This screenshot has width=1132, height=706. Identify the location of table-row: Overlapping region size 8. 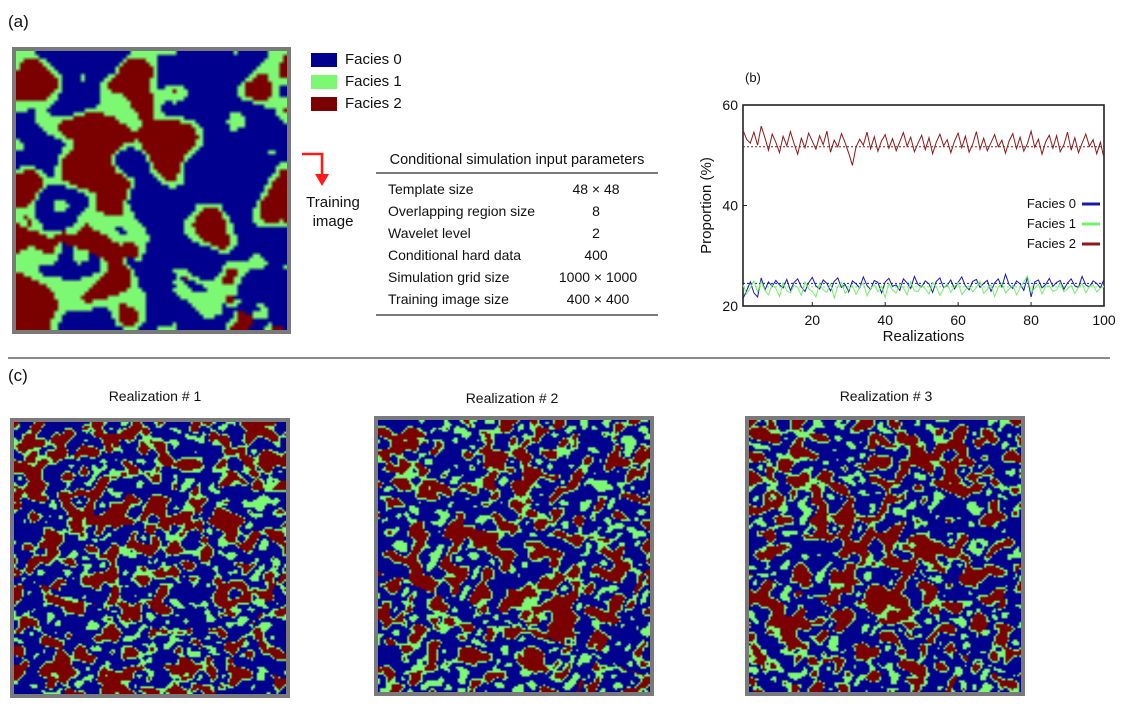
(517, 211).